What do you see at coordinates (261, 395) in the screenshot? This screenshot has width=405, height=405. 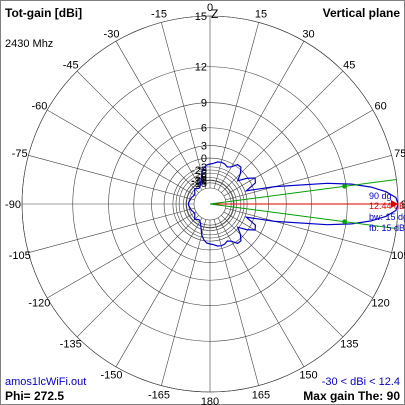 I see `angle-tick-label: 165` at bounding box center [261, 395].